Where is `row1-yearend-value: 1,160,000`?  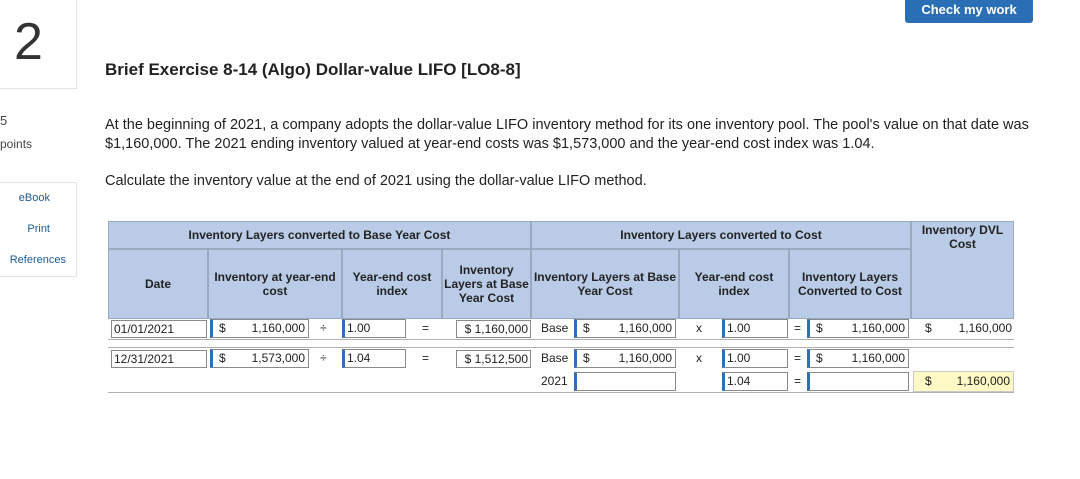 row1-yearend-value: 1,160,000 is located at coordinates (278, 328).